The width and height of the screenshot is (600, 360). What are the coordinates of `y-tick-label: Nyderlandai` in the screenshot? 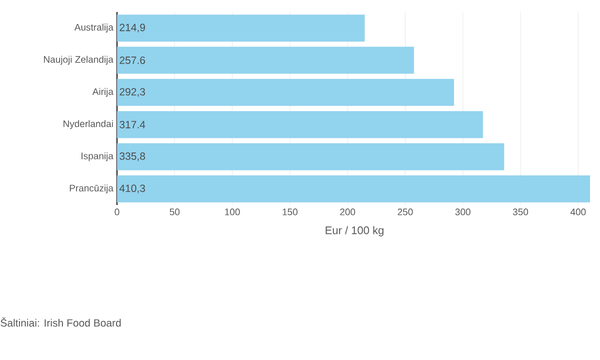 It's located at (88, 125).